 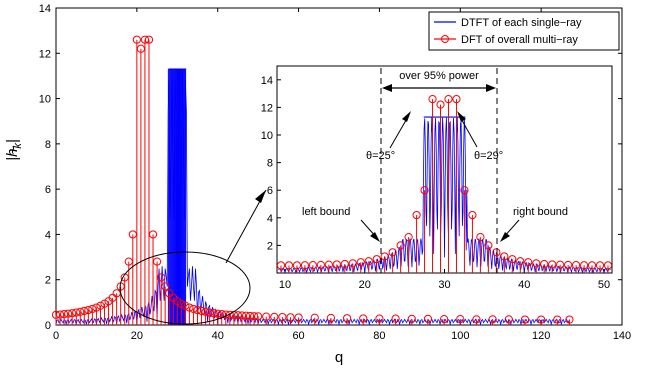 What do you see at coordinates (339, 357) in the screenshot?
I see `x-axis-label: q` at bounding box center [339, 357].